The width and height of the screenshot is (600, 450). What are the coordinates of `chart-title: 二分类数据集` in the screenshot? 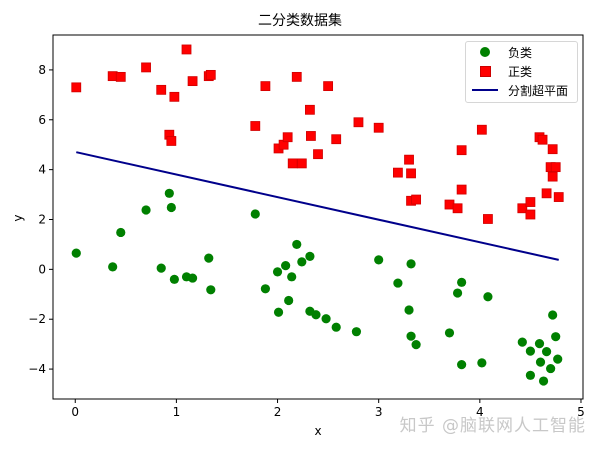 It's located at (300, 21).